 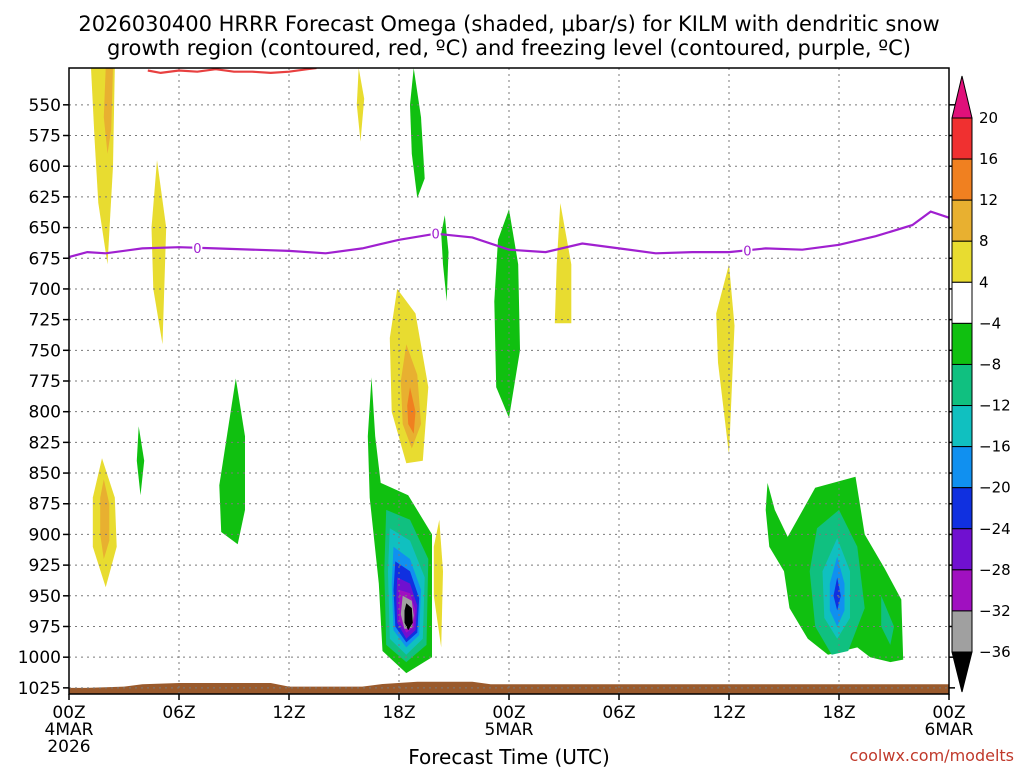 I want to click on x-tick-label: 4MAR, so click(x=69, y=730).